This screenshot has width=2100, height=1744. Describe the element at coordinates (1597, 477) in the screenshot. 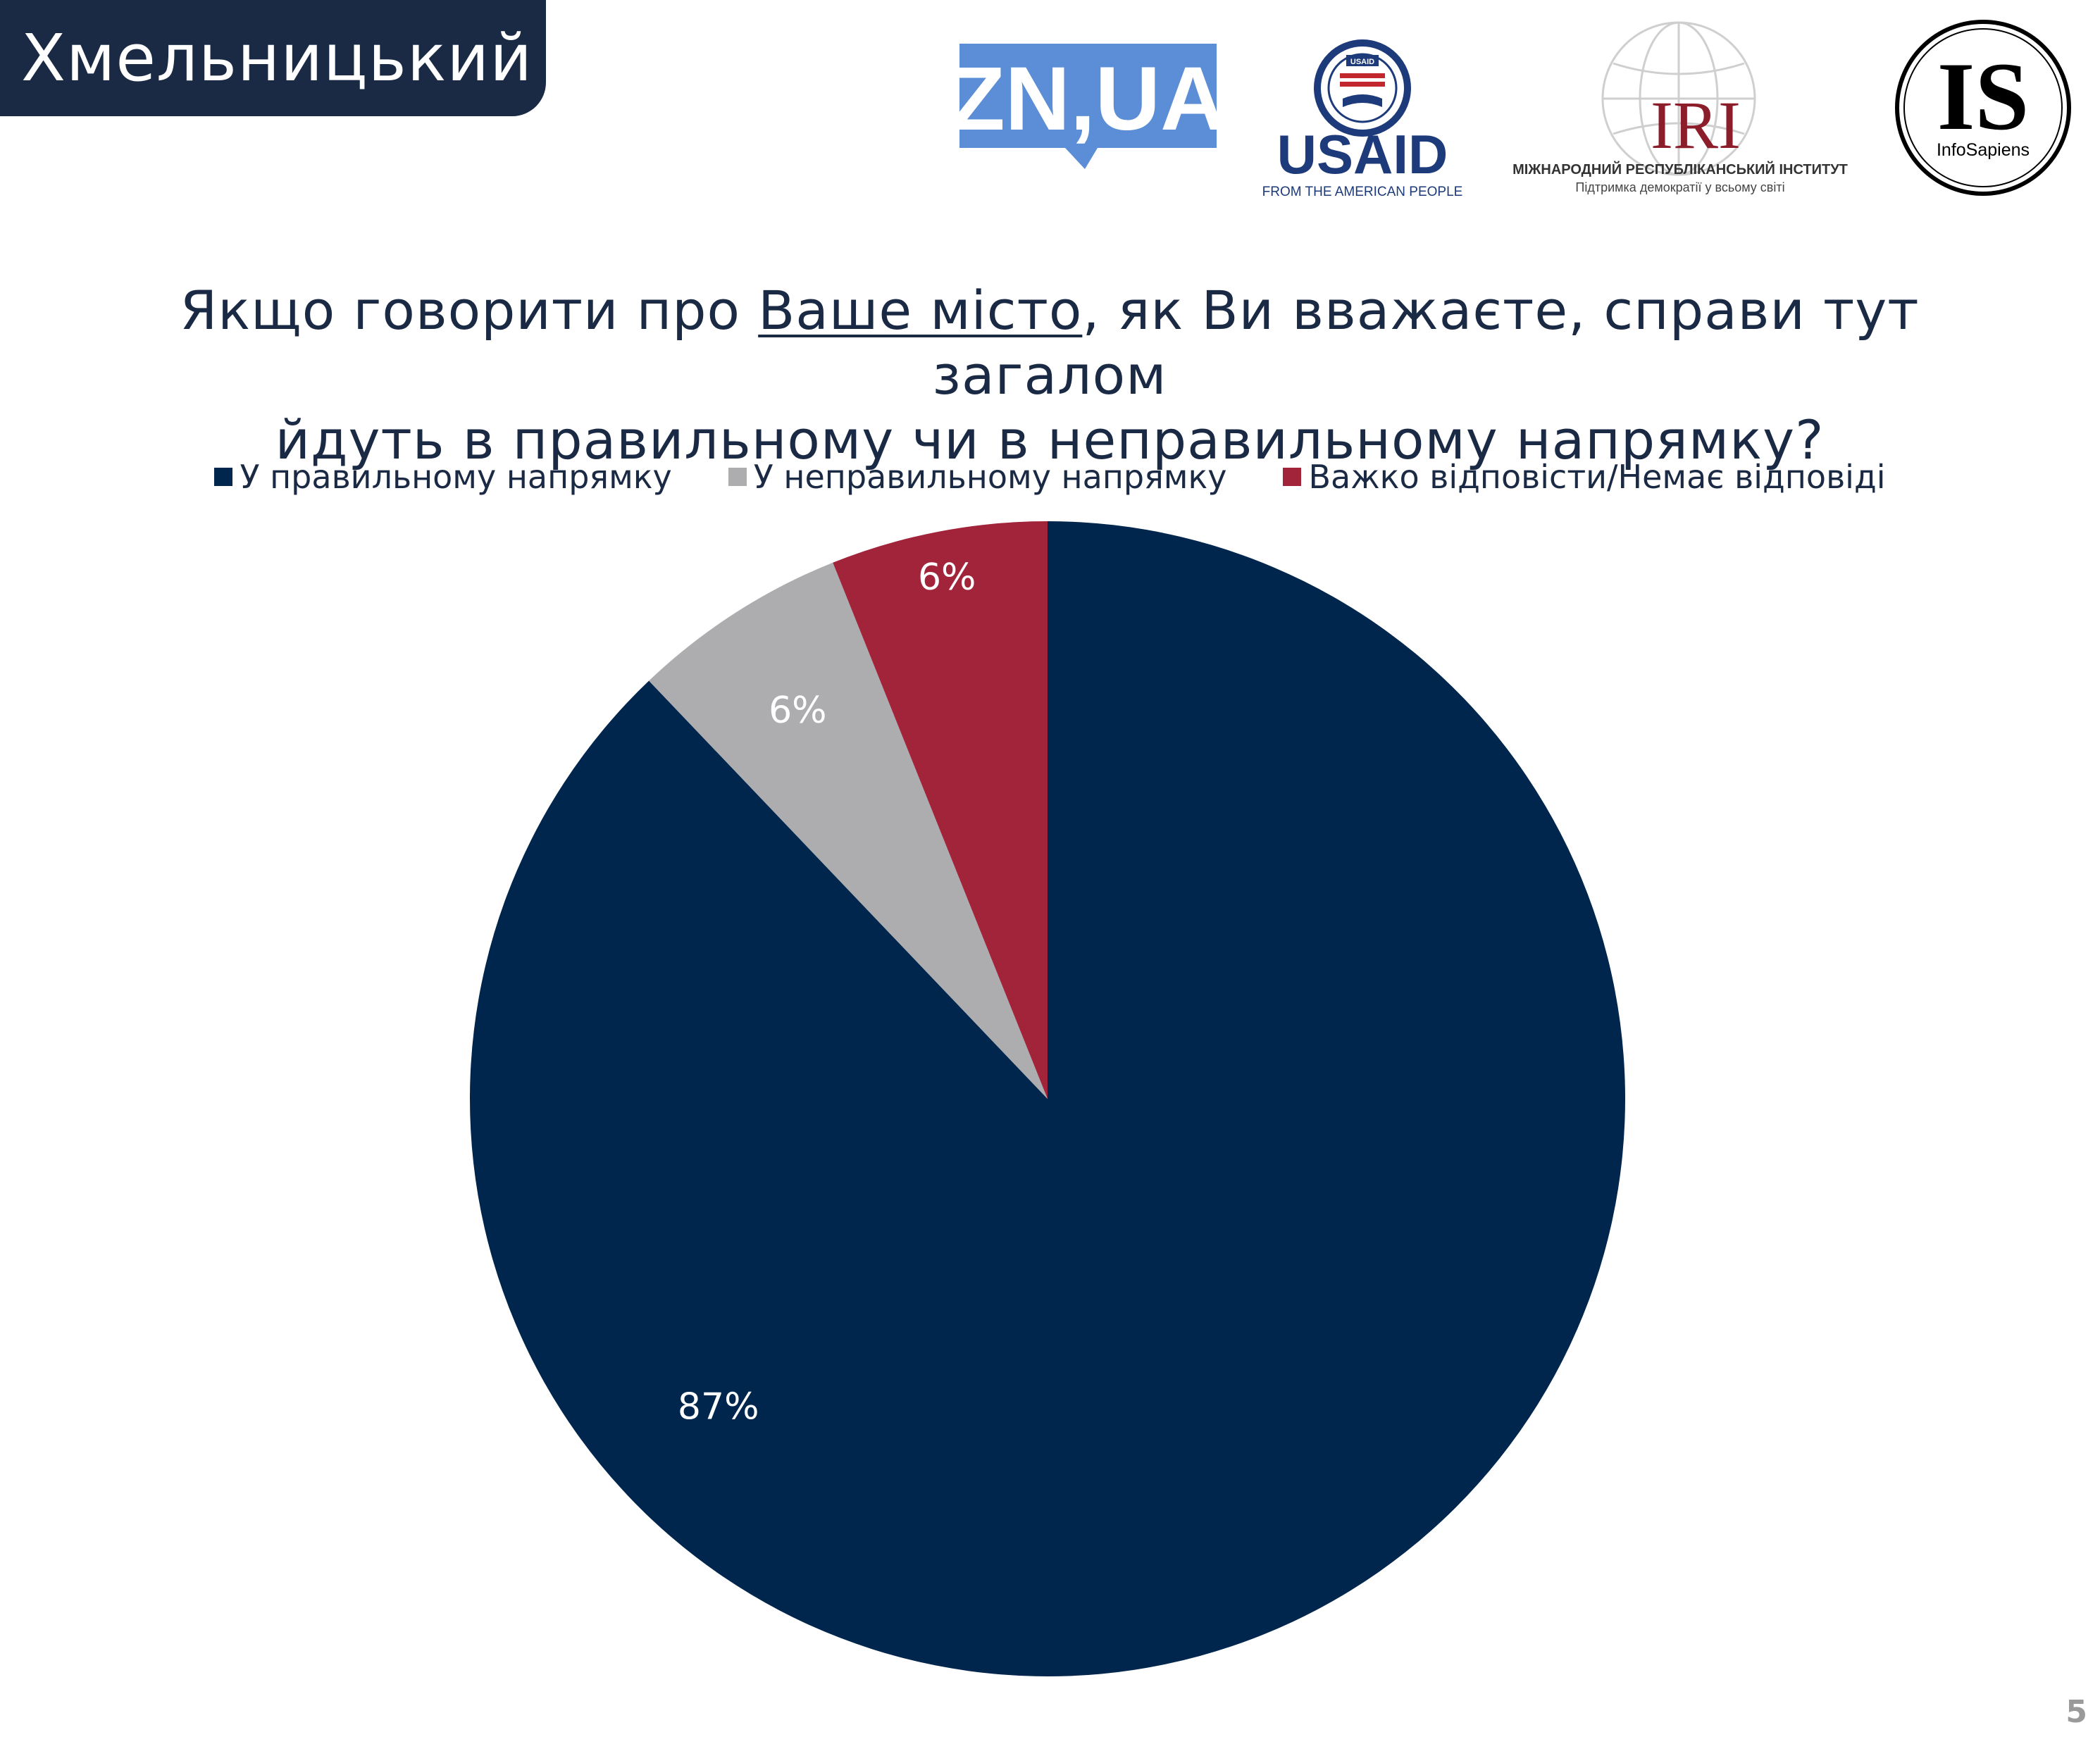

I see `legend-label-hard-to-say: Важко відповісти/Немає відповіді` at that location.